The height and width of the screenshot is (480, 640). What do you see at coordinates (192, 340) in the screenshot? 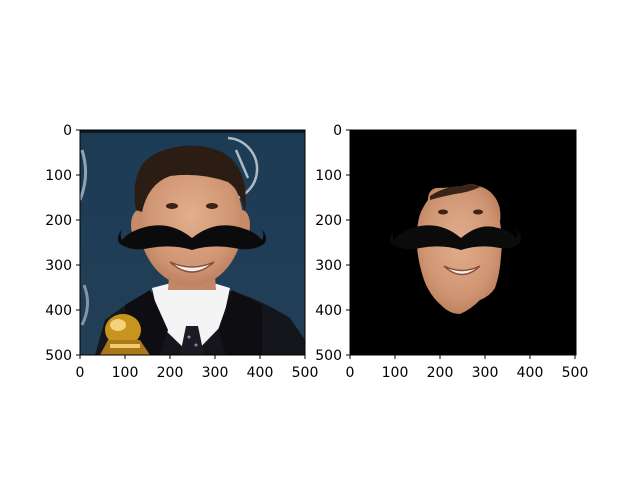
I see `tie` at bounding box center [192, 340].